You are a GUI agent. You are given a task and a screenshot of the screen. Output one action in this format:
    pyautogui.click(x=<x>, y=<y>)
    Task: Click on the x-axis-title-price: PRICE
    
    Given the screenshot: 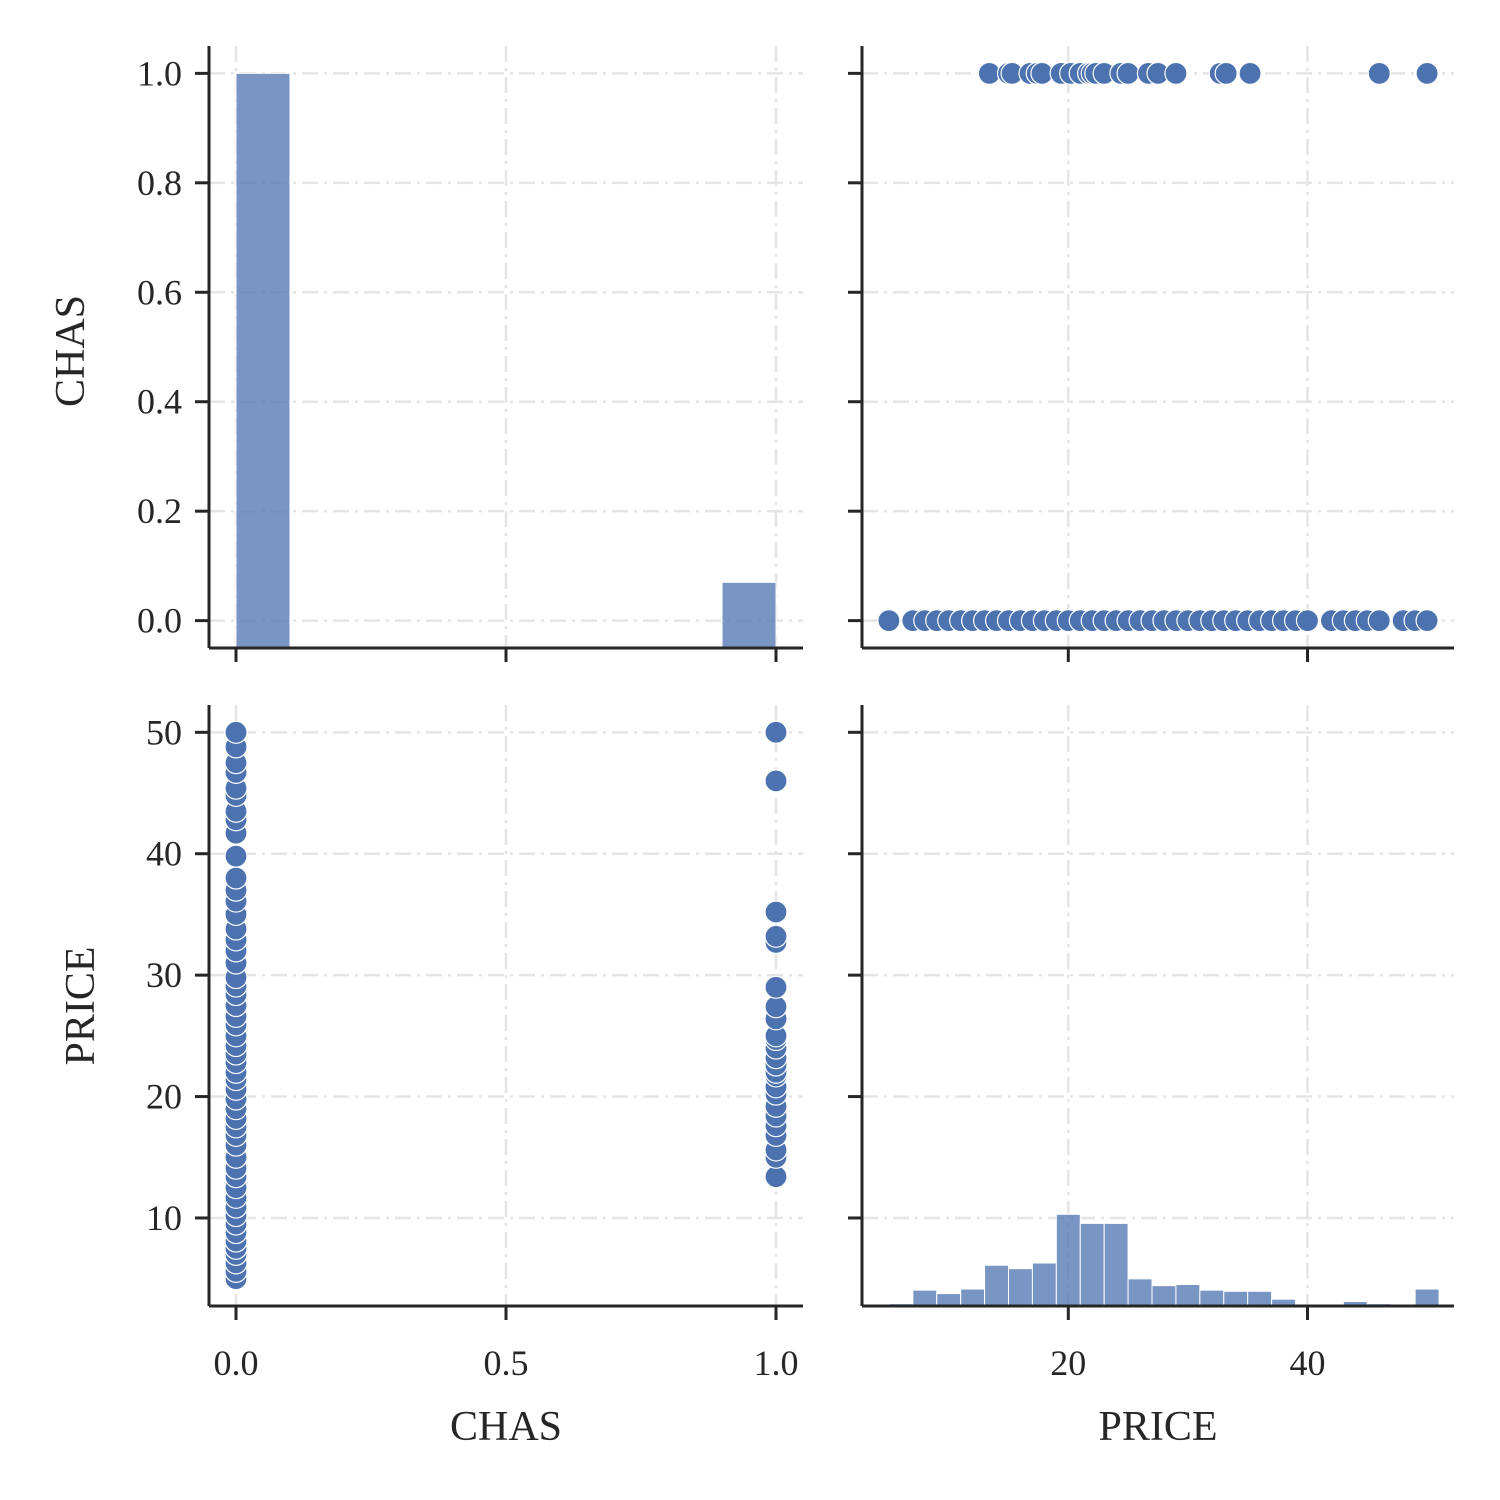 What is the action you would take?
    pyautogui.click(x=1157, y=1427)
    